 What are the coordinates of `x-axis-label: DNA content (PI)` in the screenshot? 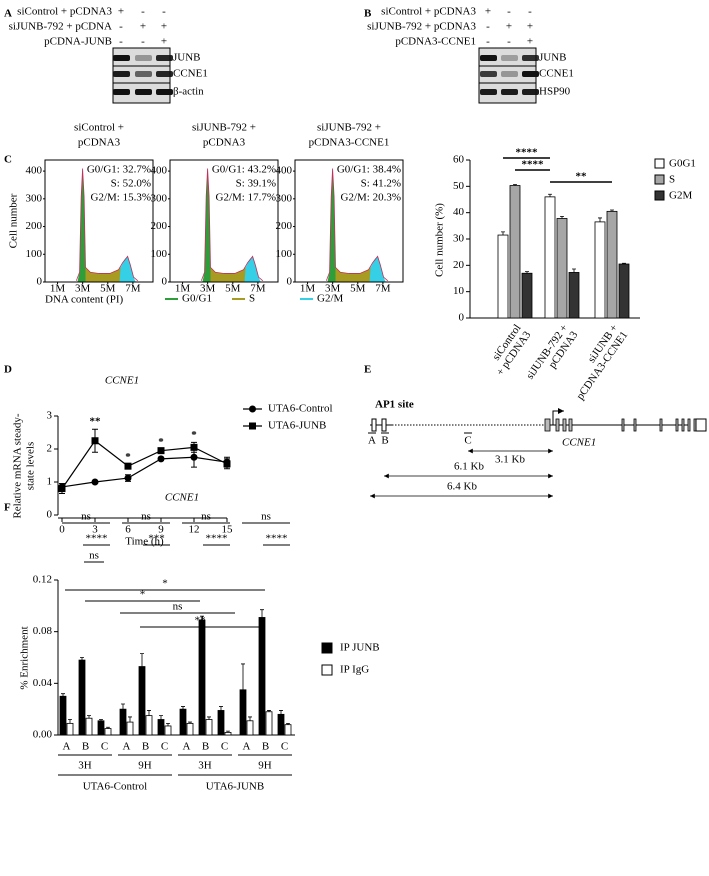 It's located at (84, 300).